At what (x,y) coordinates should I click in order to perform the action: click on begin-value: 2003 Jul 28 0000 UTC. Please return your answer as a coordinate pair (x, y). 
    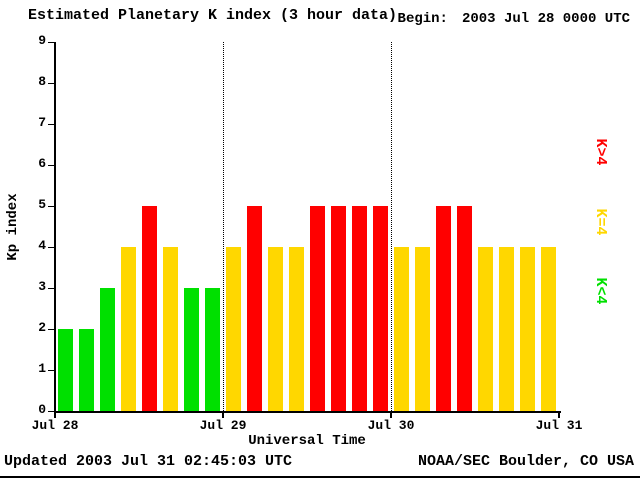
    Looking at the image, I should click on (545, 19).